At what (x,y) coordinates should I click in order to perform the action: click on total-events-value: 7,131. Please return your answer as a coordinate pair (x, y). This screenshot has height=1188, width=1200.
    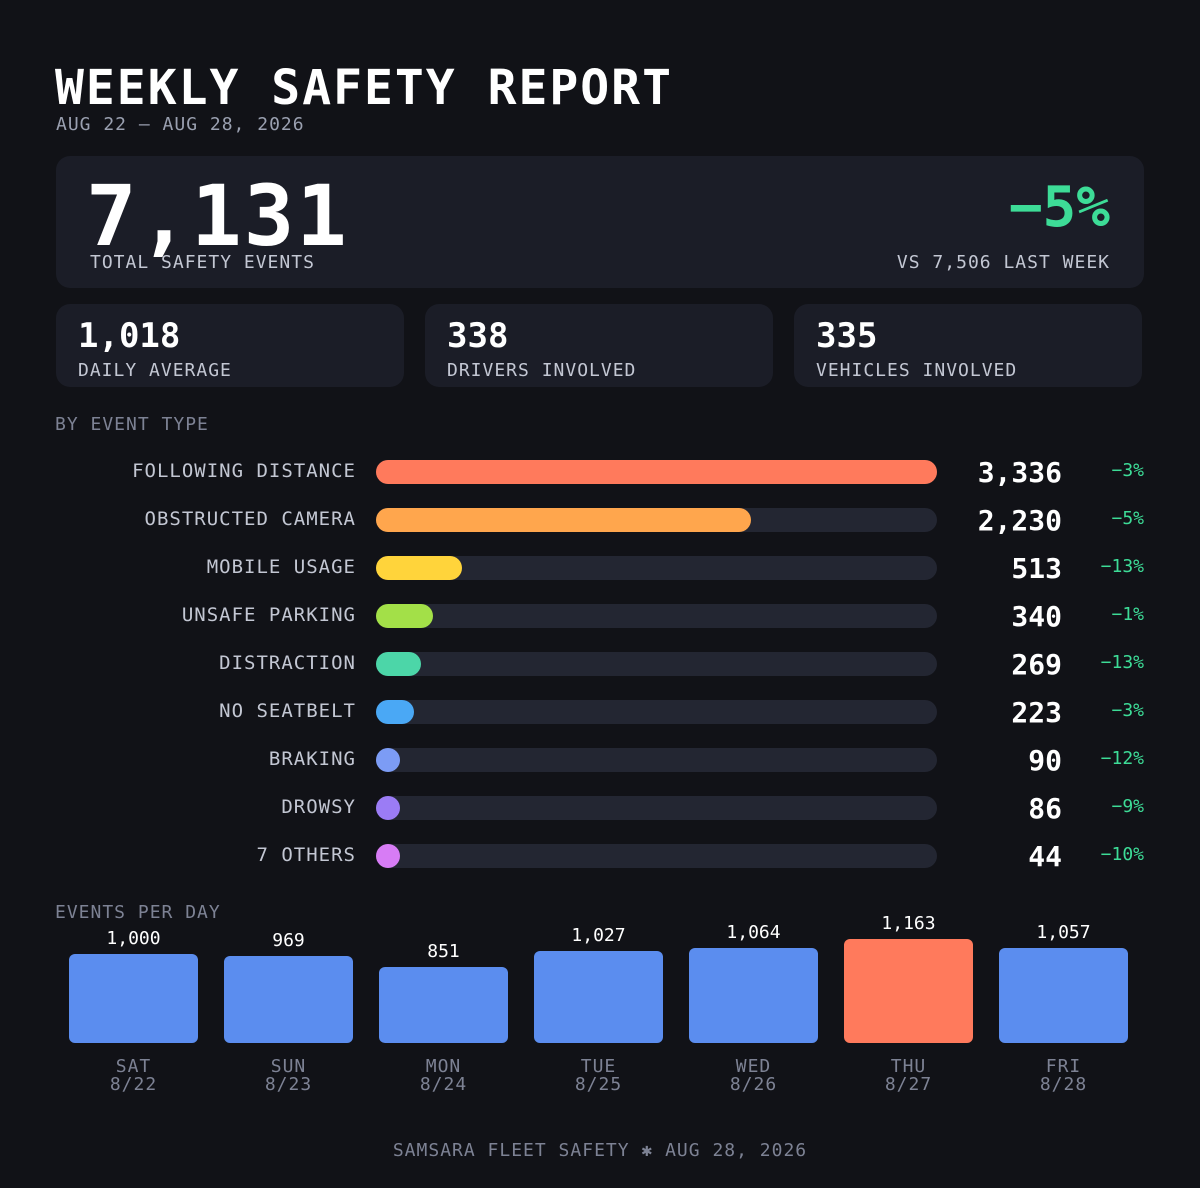
    Looking at the image, I should click on (217, 216).